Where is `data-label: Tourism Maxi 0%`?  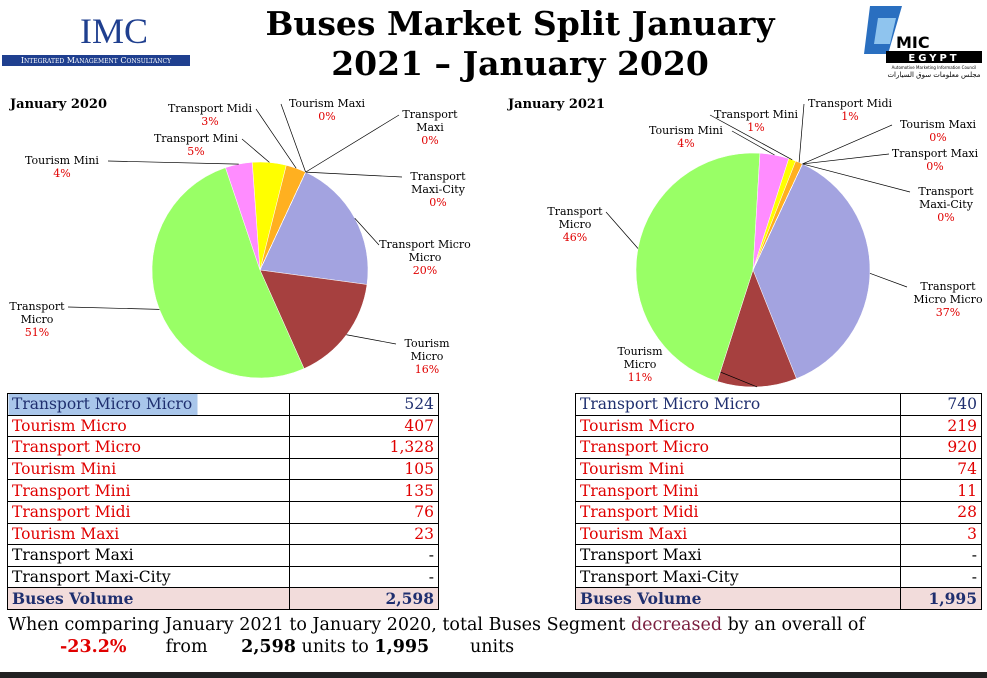
data-label: Tourism Maxi 0% is located at coordinates (327, 110).